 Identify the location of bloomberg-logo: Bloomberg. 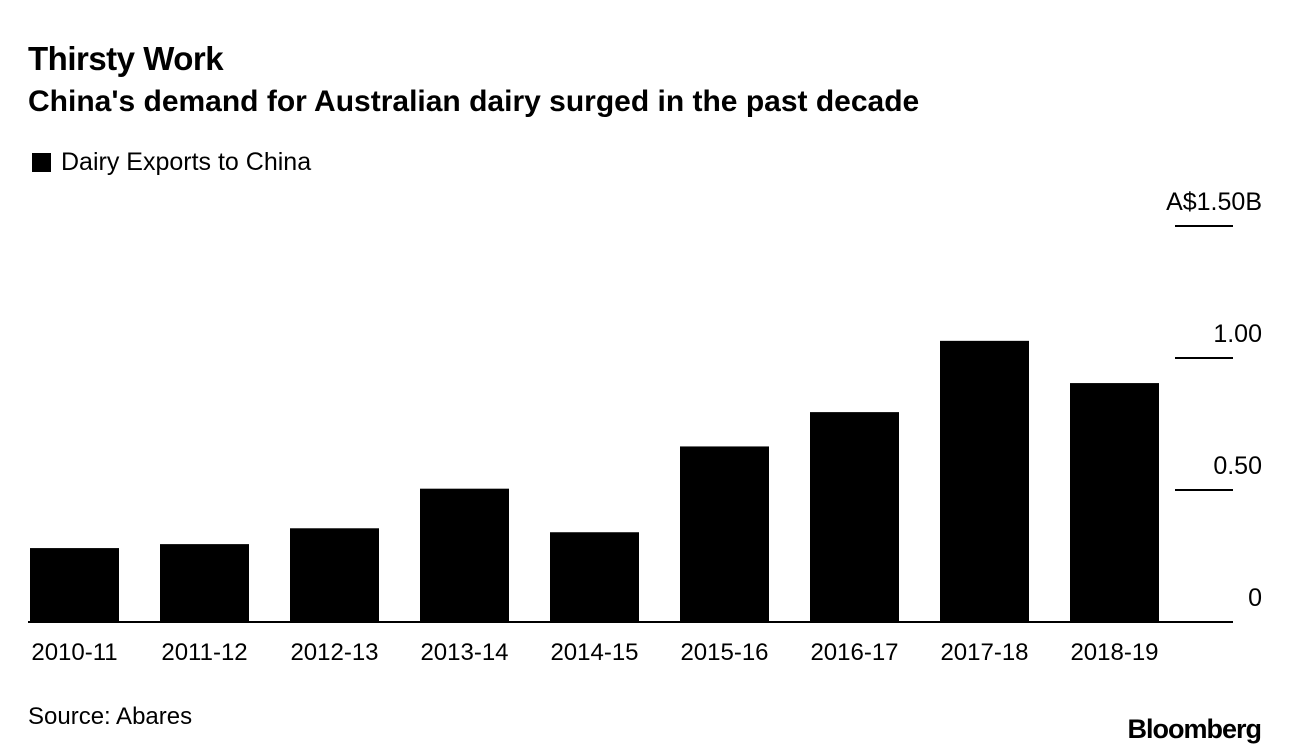
(1194, 729).